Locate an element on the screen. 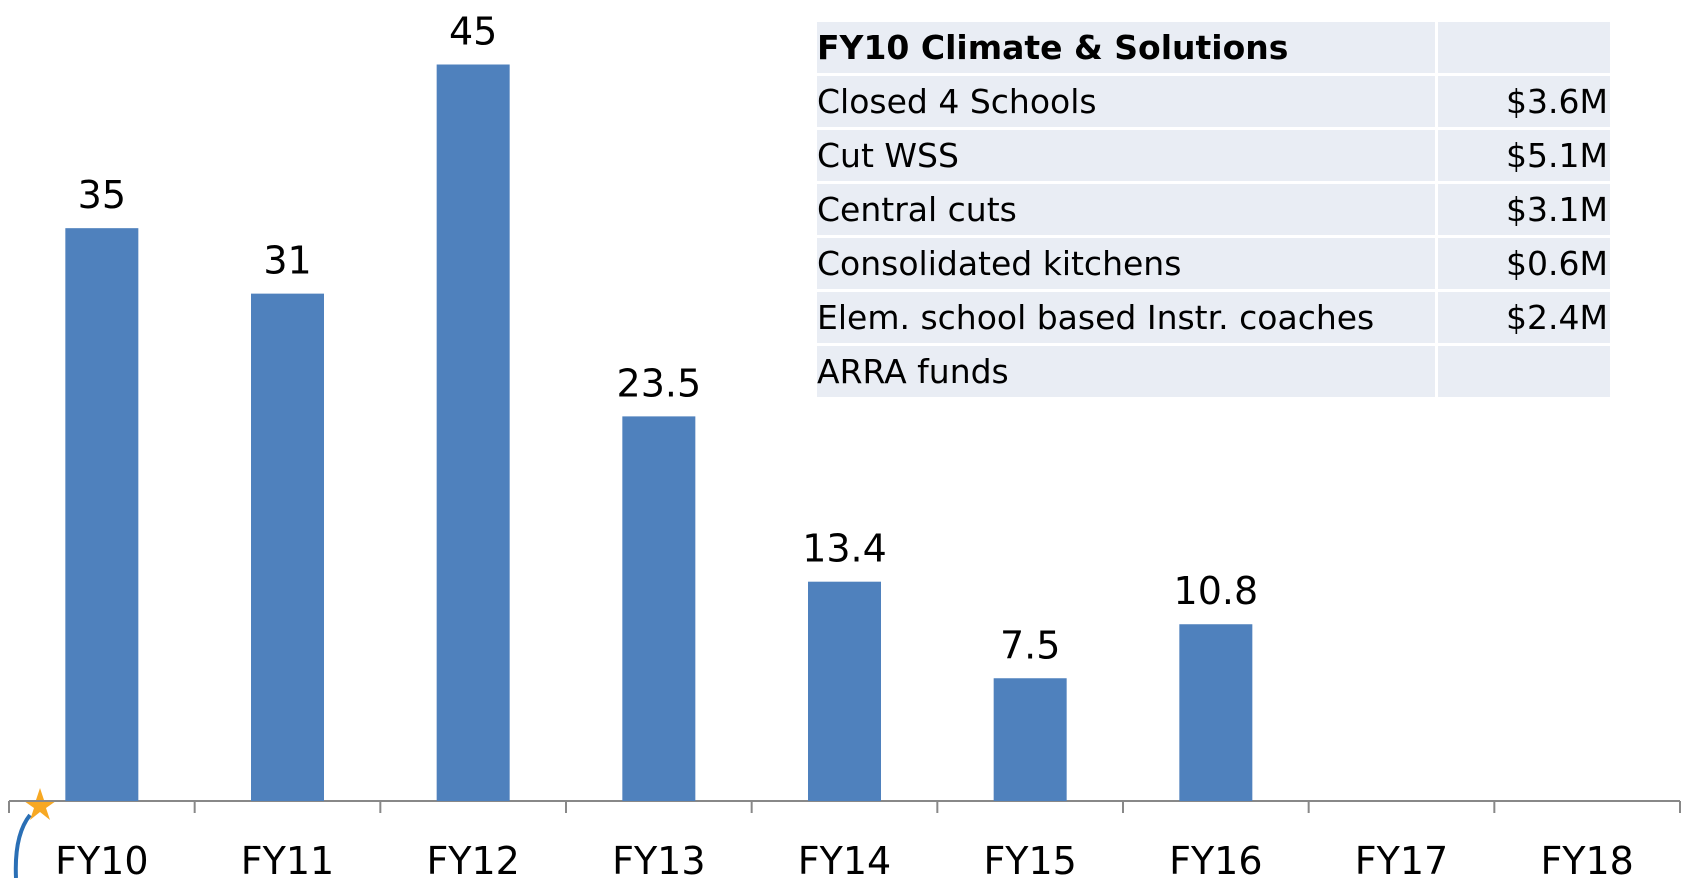 Image resolution: width=1683 pixels, height=878 pixels. table-row: Closed 4 Schools $3.6M is located at coordinates (1213, 101).